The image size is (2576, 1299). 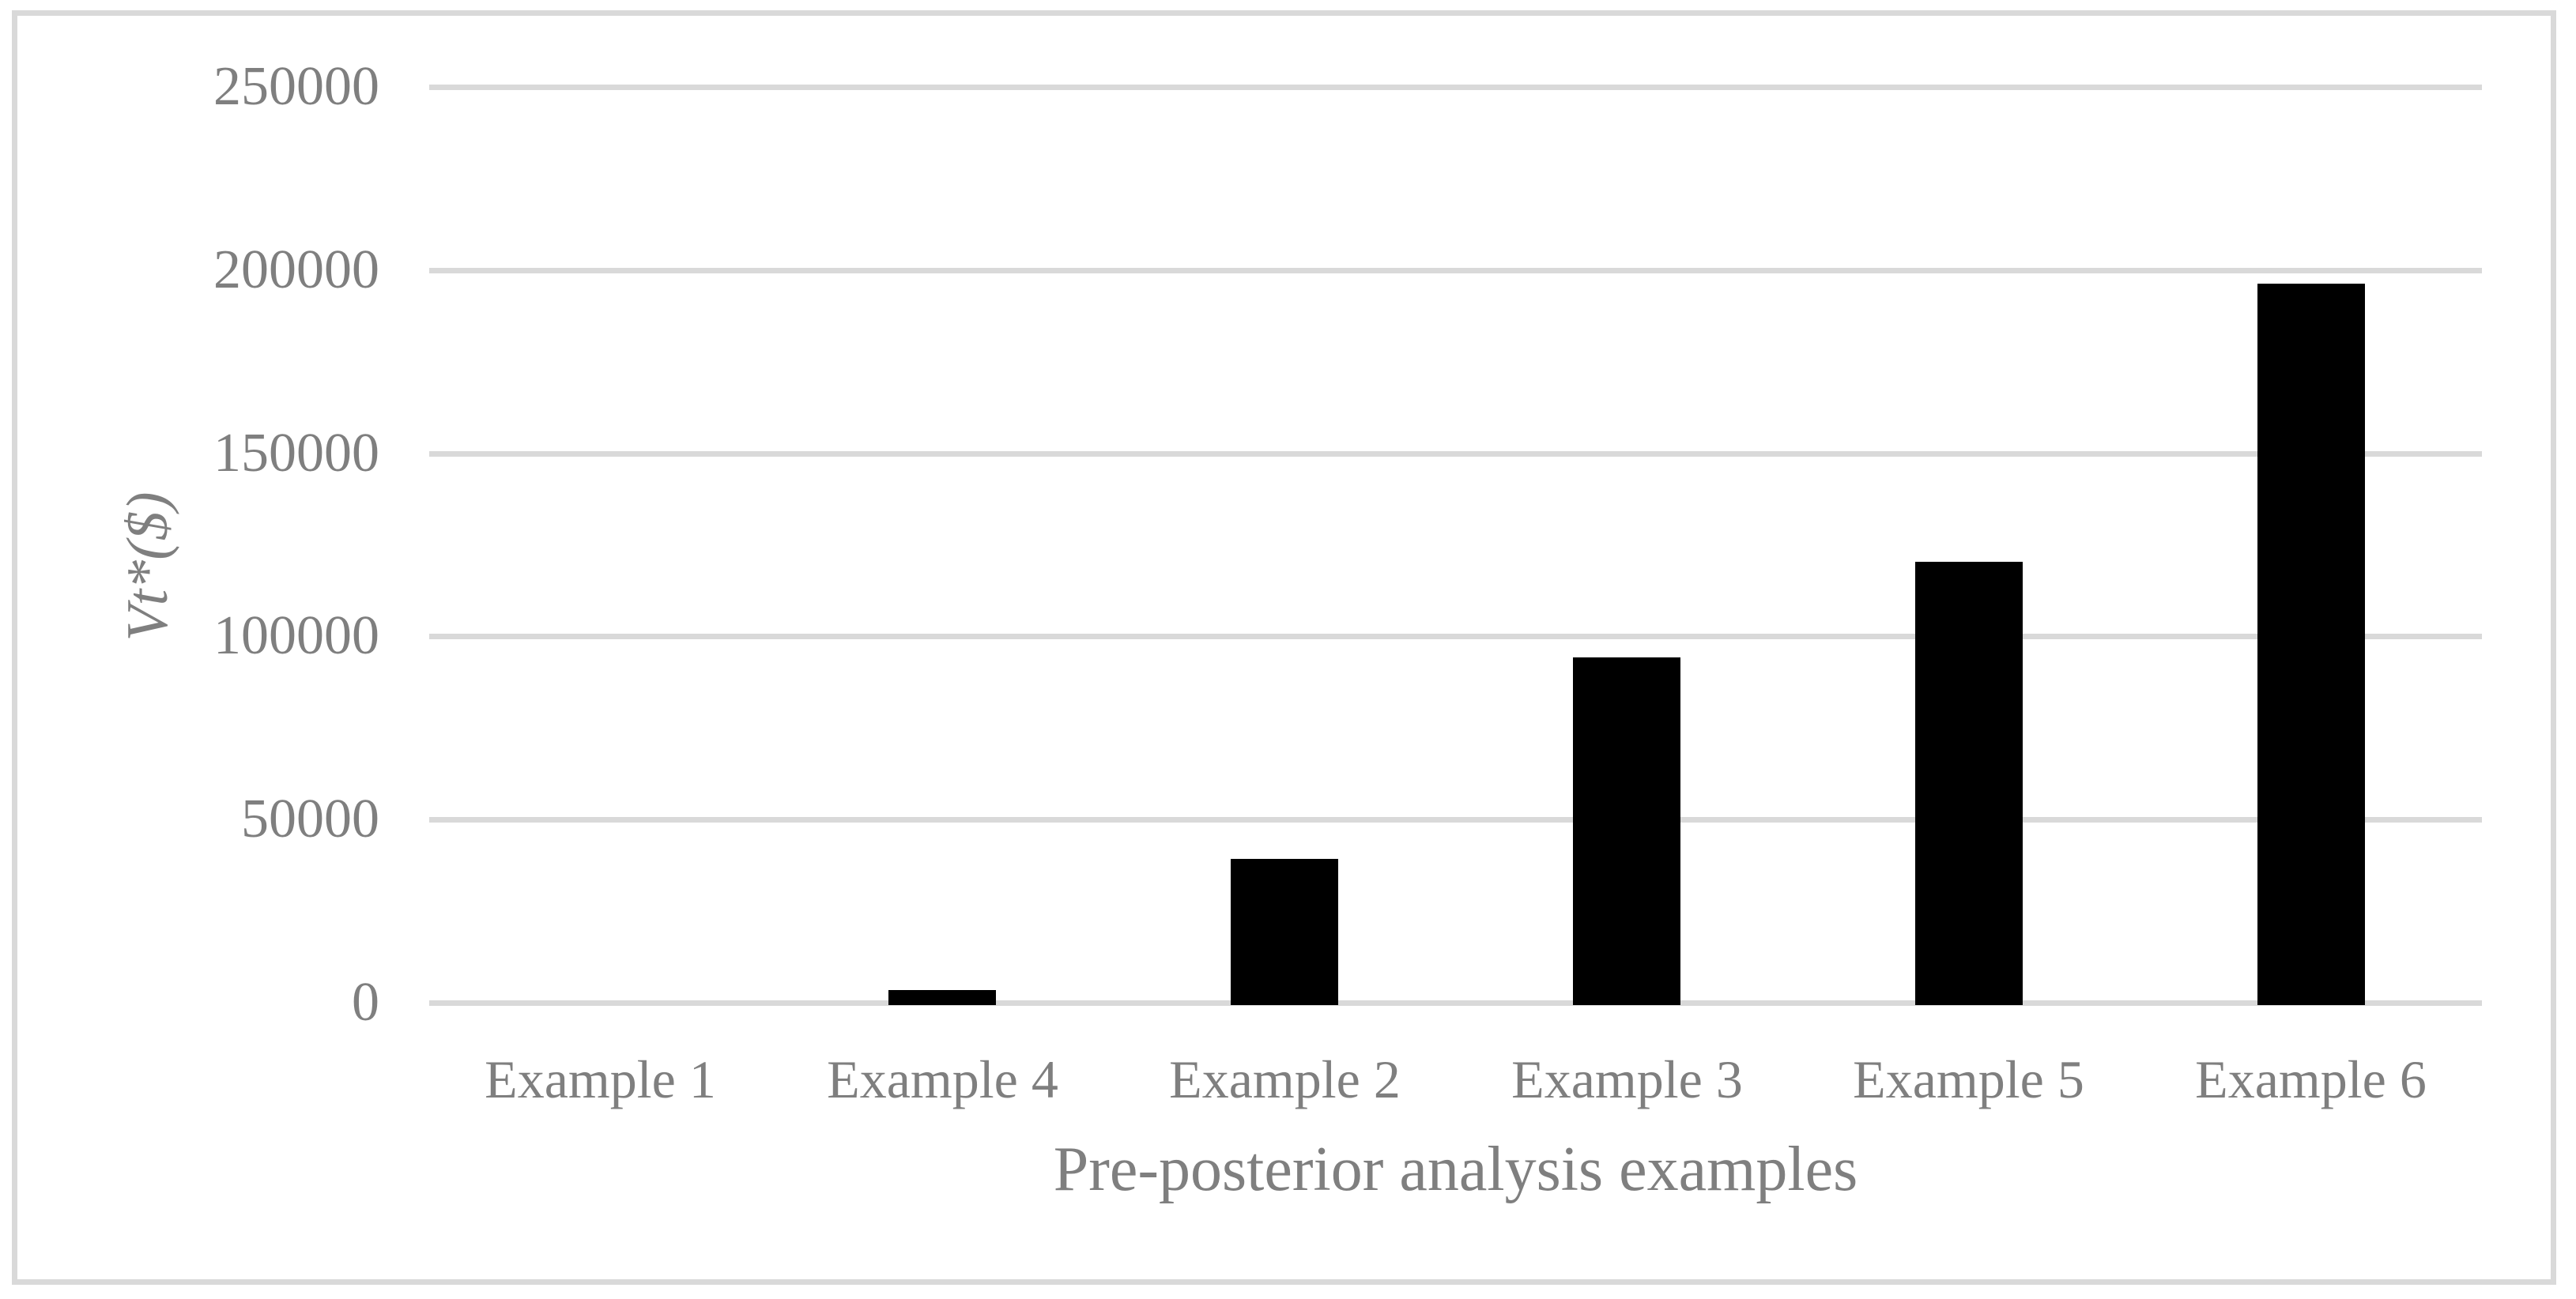 I want to click on y-tick-label-250000: 250000, so click(x=296, y=86).